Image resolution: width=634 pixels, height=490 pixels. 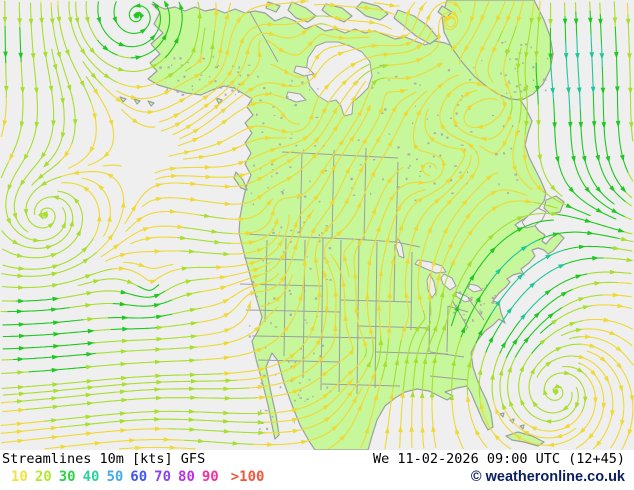 I want to click on legend-value-20: 20, so click(x=43, y=477).